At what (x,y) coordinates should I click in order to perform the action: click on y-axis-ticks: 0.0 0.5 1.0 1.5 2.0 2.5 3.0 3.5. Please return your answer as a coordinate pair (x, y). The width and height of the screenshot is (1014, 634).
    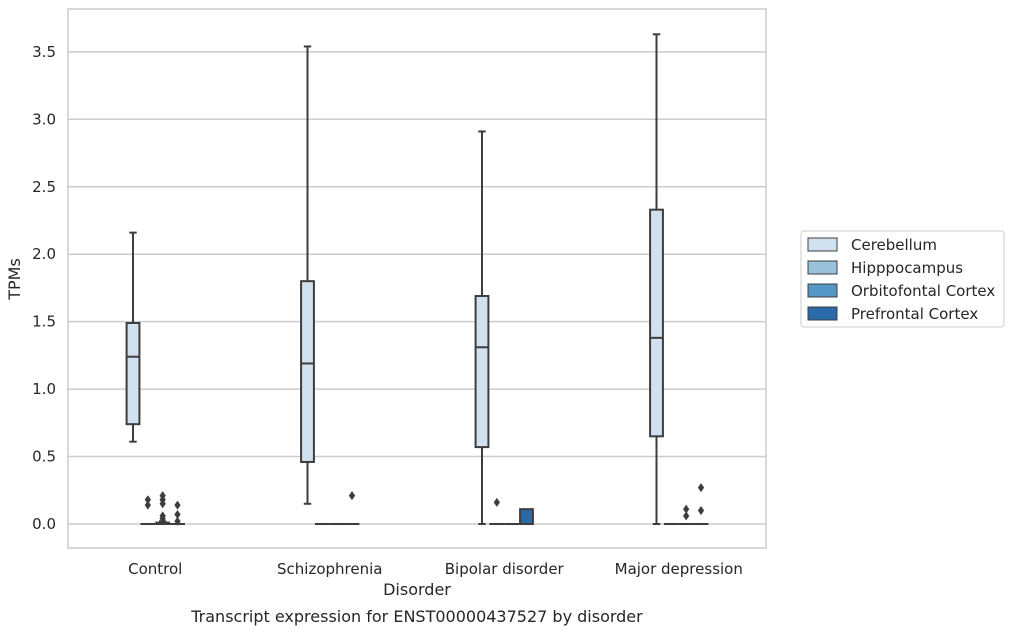
    Looking at the image, I should click on (44, 288).